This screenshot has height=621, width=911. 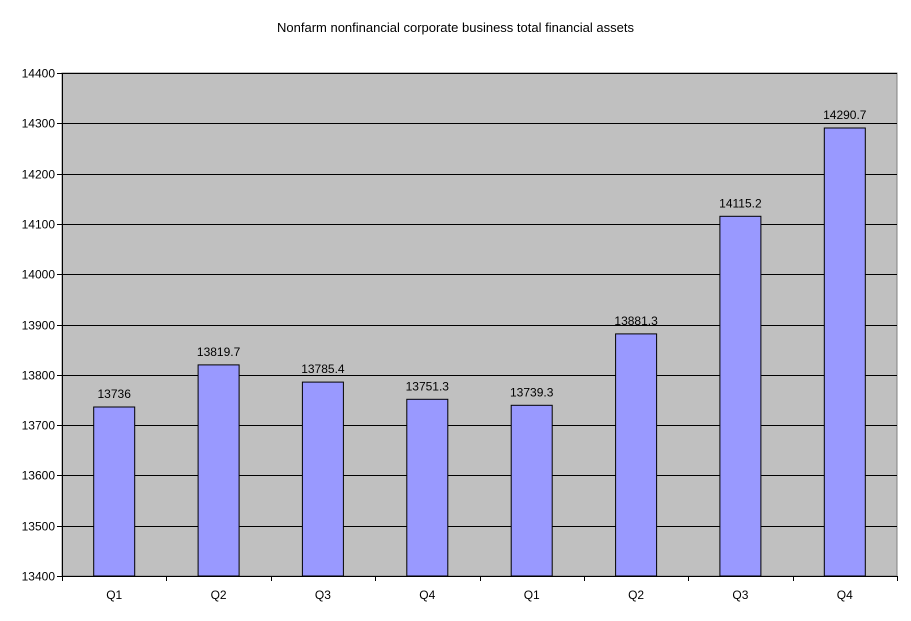 What do you see at coordinates (39, 225) in the screenshot?
I see `y-tick-label: 14100` at bounding box center [39, 225].